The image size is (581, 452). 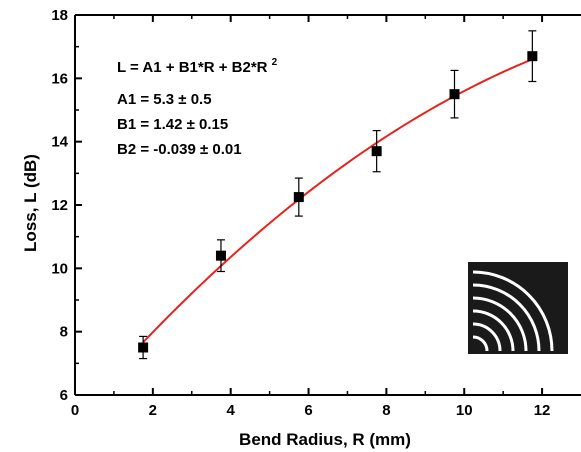 What do you see at coordinates (59, 78) in the screenshot?
I see `y-tick-label: 16` at bounding box center [59, 78].